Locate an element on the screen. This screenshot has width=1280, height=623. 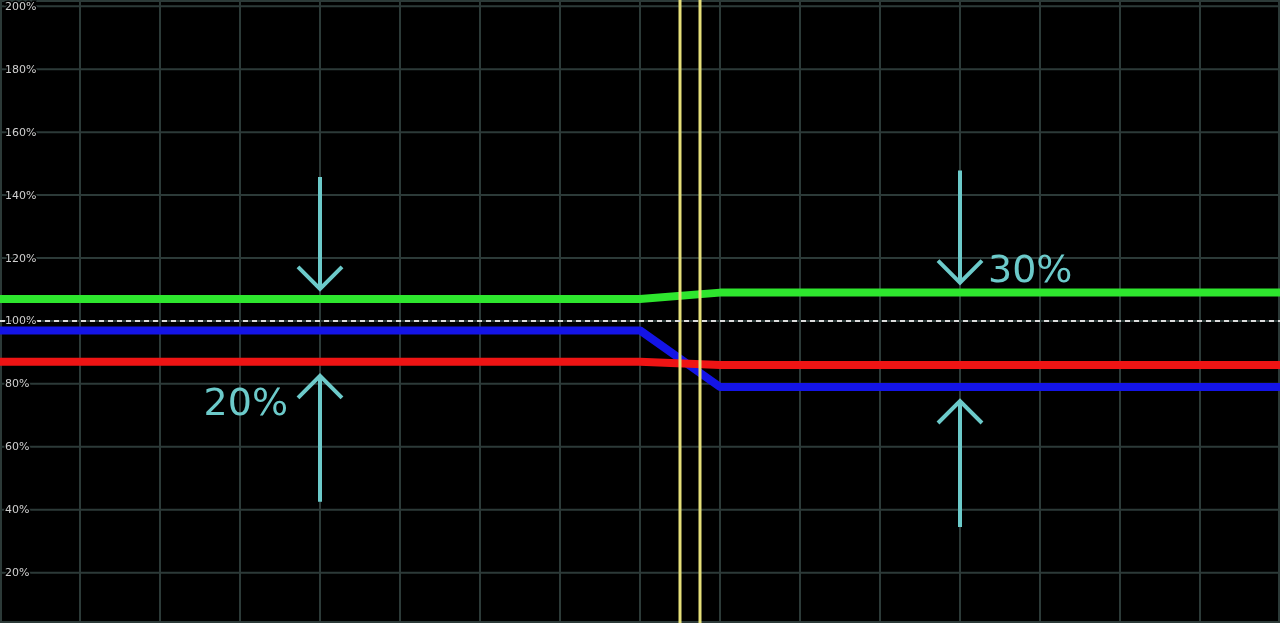
annotation: 20% is located at coordinates (245, 401).